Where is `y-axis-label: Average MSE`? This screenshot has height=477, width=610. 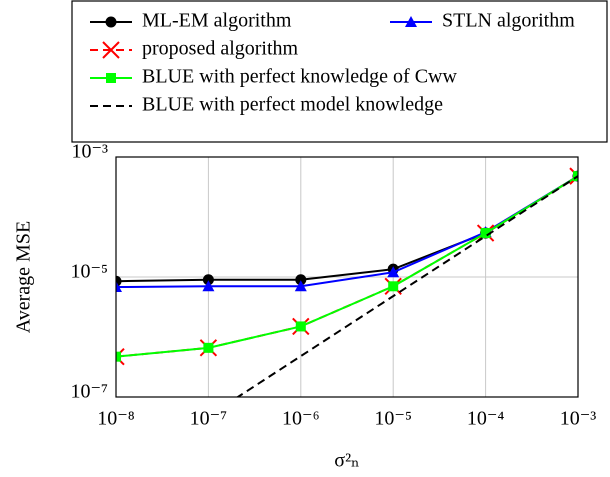
y-axis-label: Average MSE is located at coordinates (24, 277).